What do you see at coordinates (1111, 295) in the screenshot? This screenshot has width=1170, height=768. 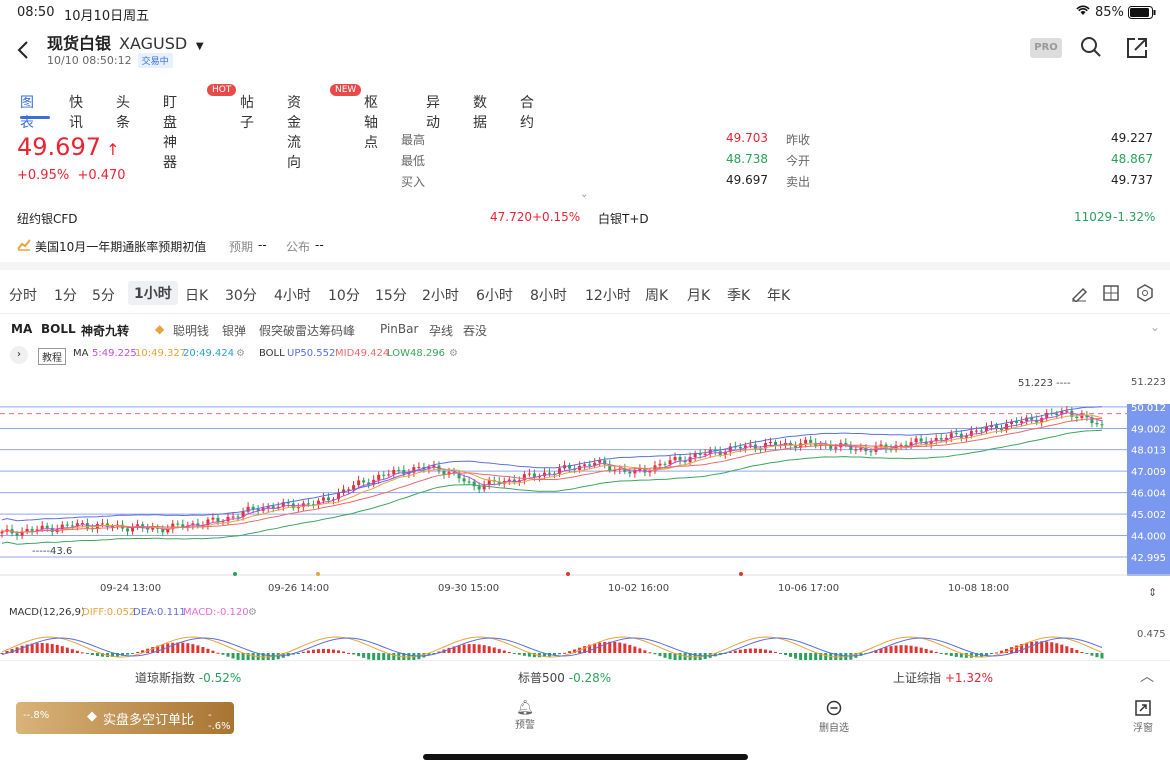 I see `grid-layout-icon` at bounding box center [1111, 295].